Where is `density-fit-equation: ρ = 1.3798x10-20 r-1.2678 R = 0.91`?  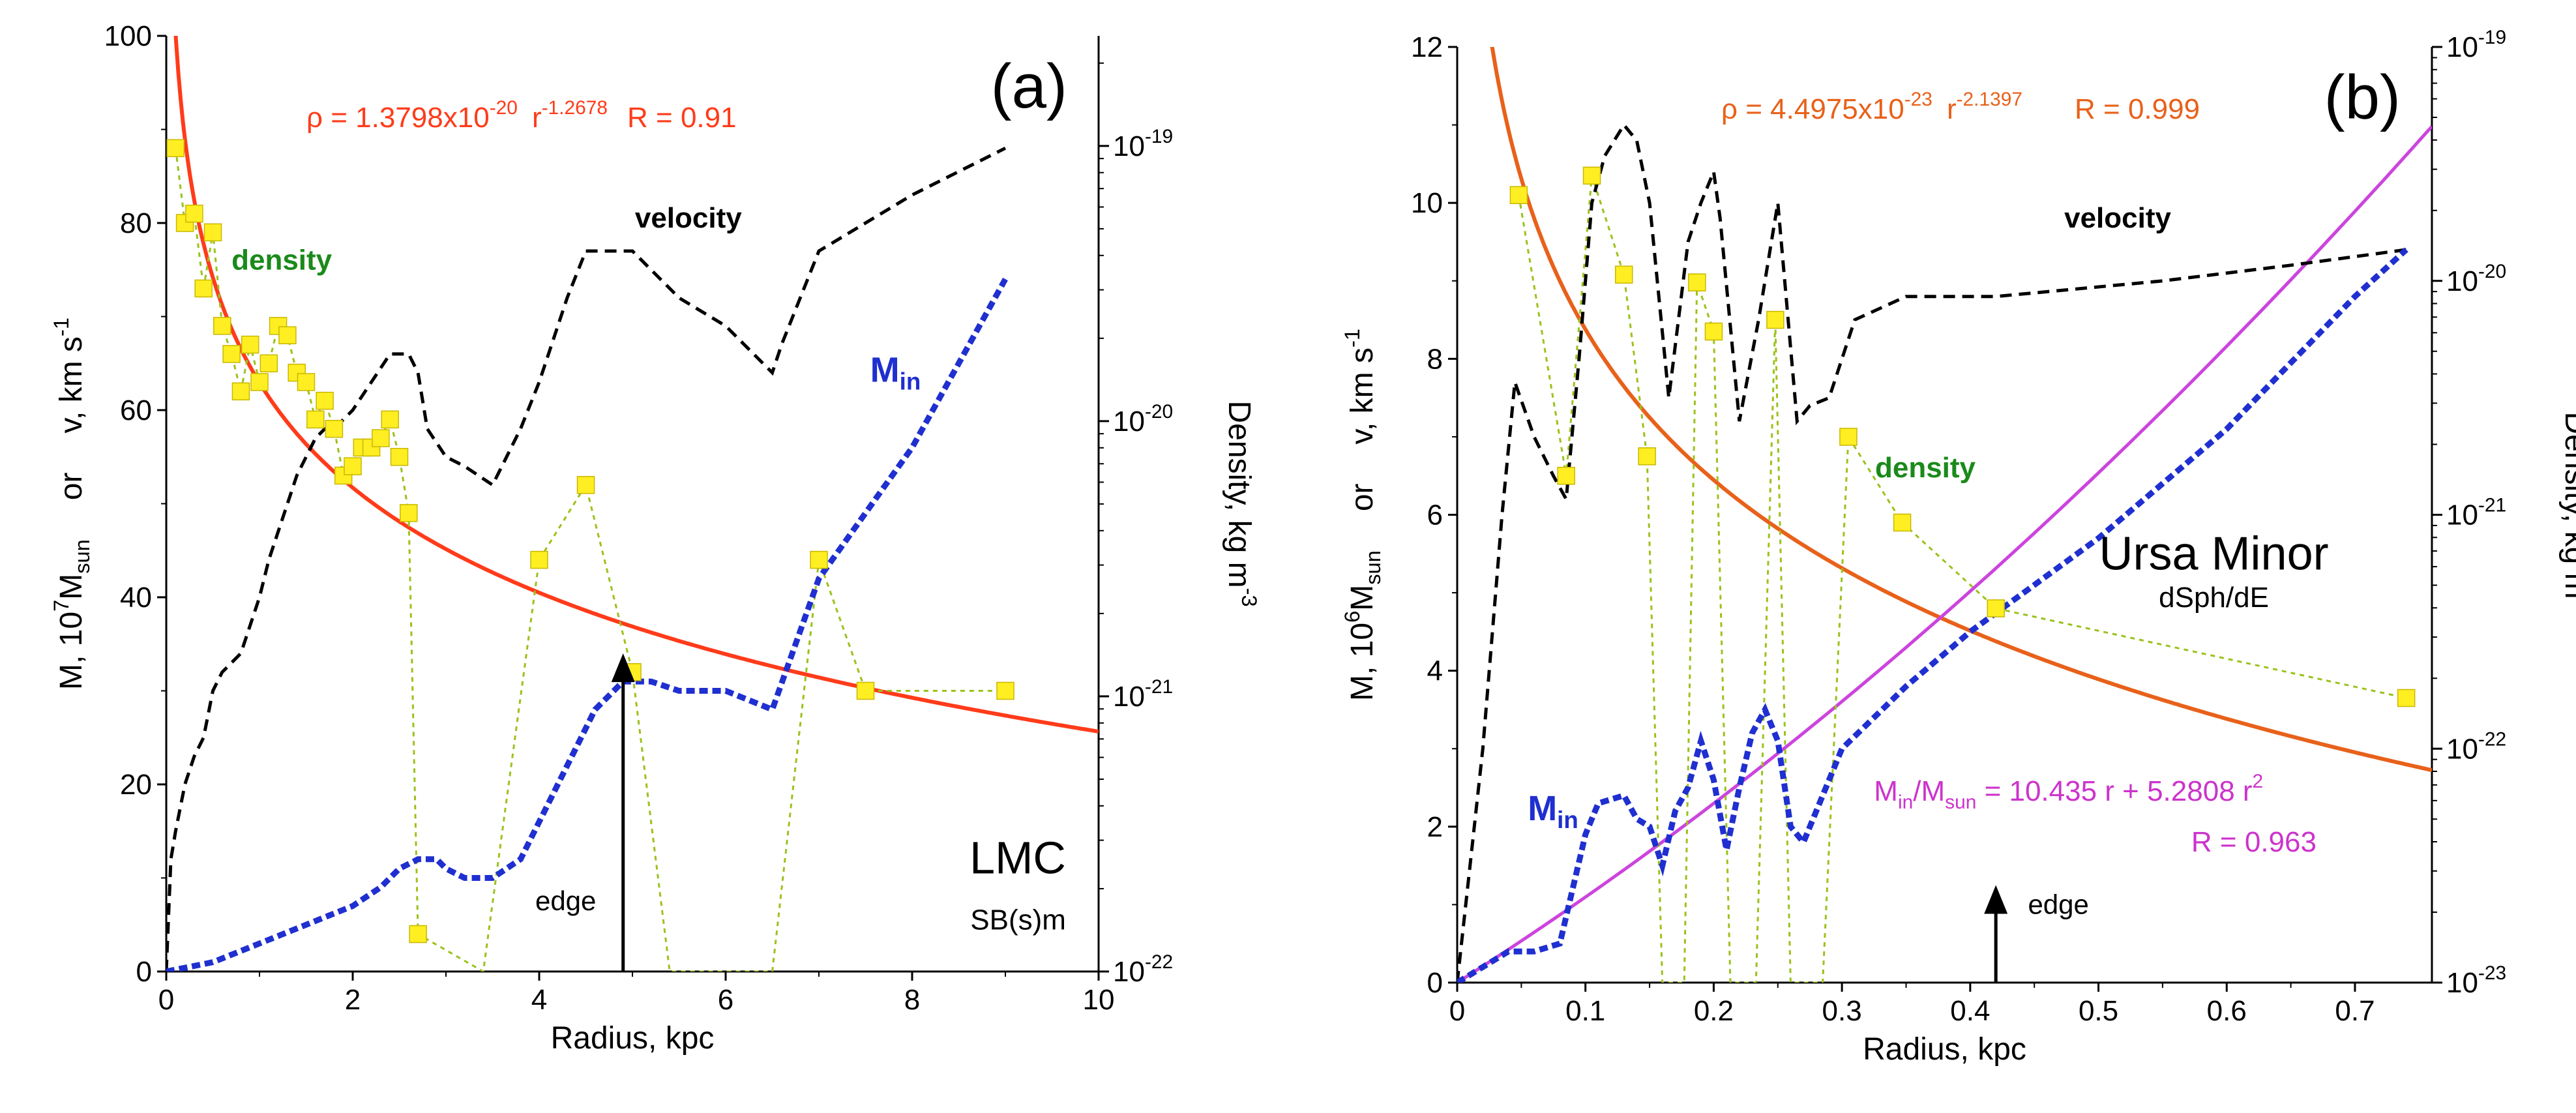 density-fit-equation: ρ = 1.3798x10-20 r-1.2678 R = 0.91 is located at coordinates (521, 115).